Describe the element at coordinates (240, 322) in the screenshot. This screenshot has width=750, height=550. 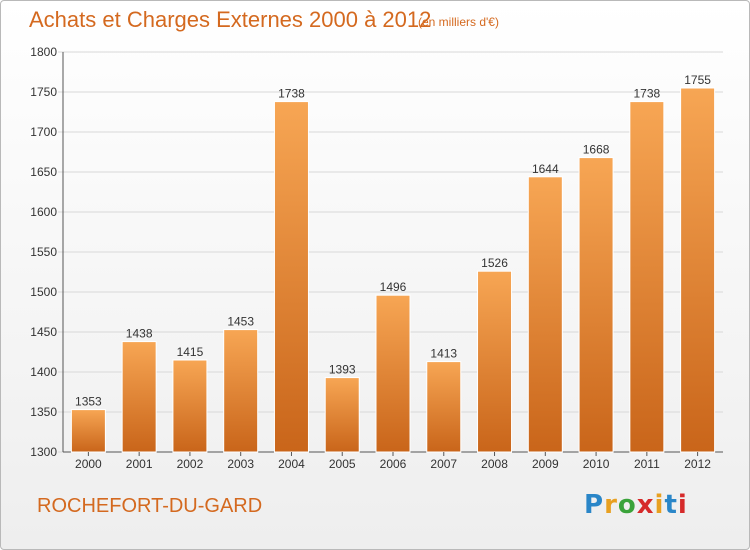
I see `data-label-2003: 1453` at that location.